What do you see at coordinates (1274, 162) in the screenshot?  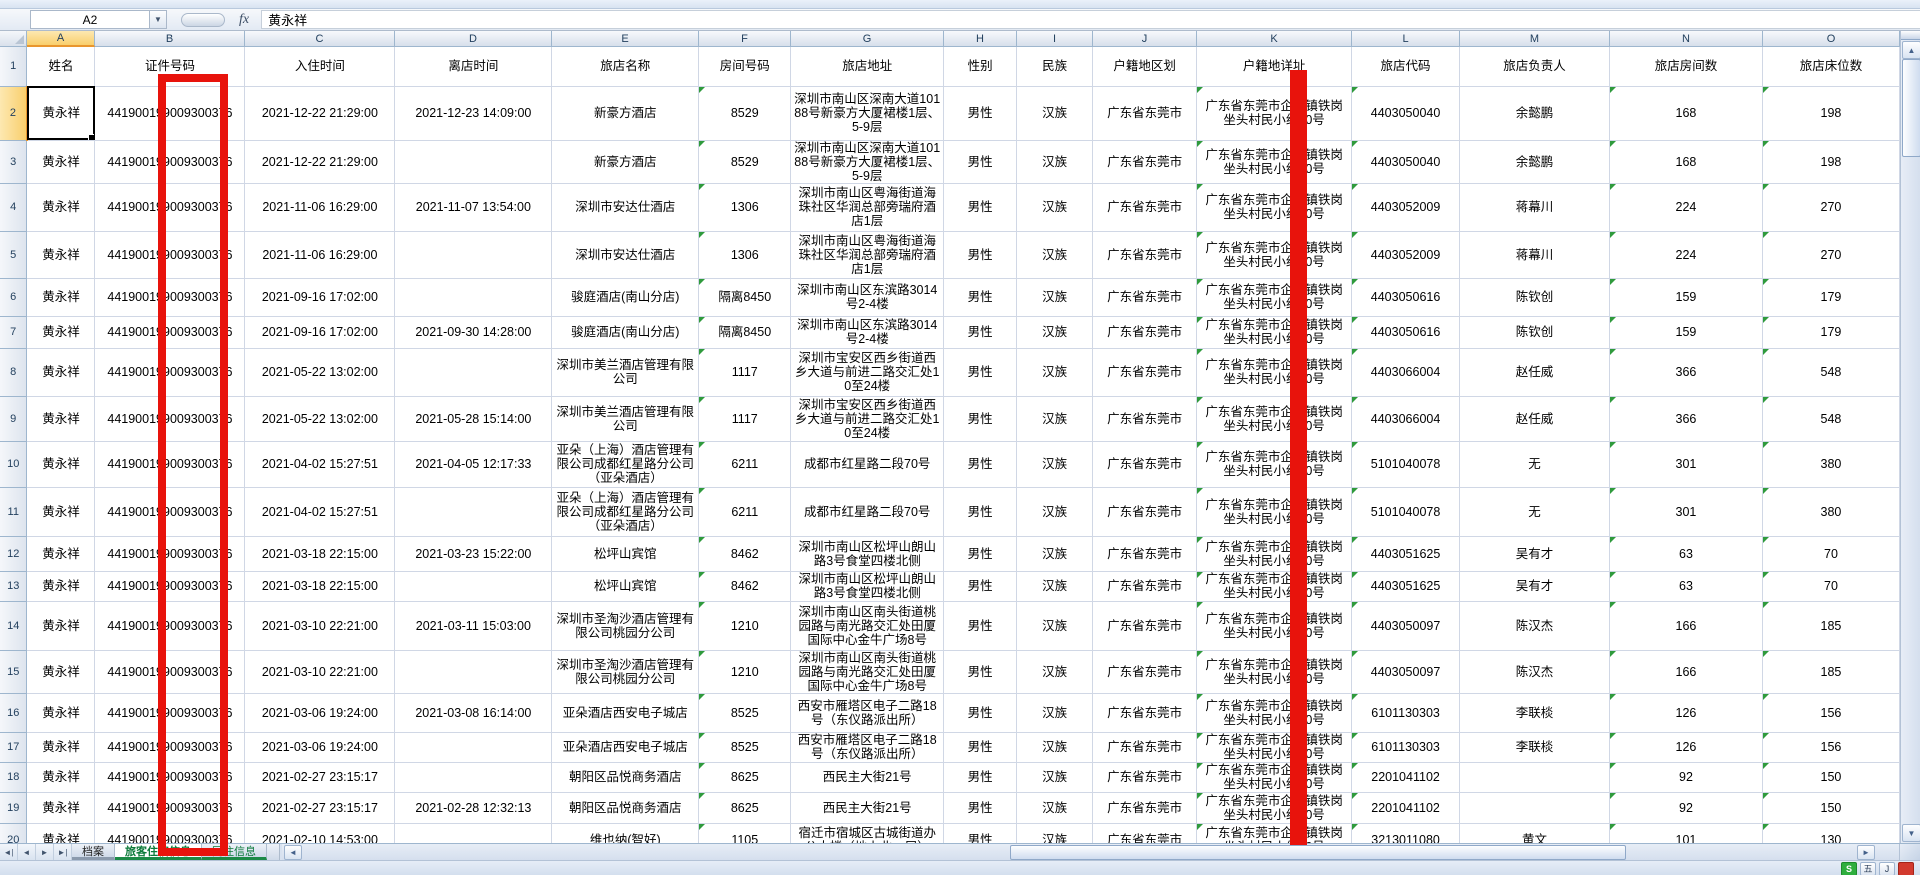 I see `cell-K3: 广东省东莞市企石镇铁岗坐头村民小组10号` at bounding box center [1274, 162].